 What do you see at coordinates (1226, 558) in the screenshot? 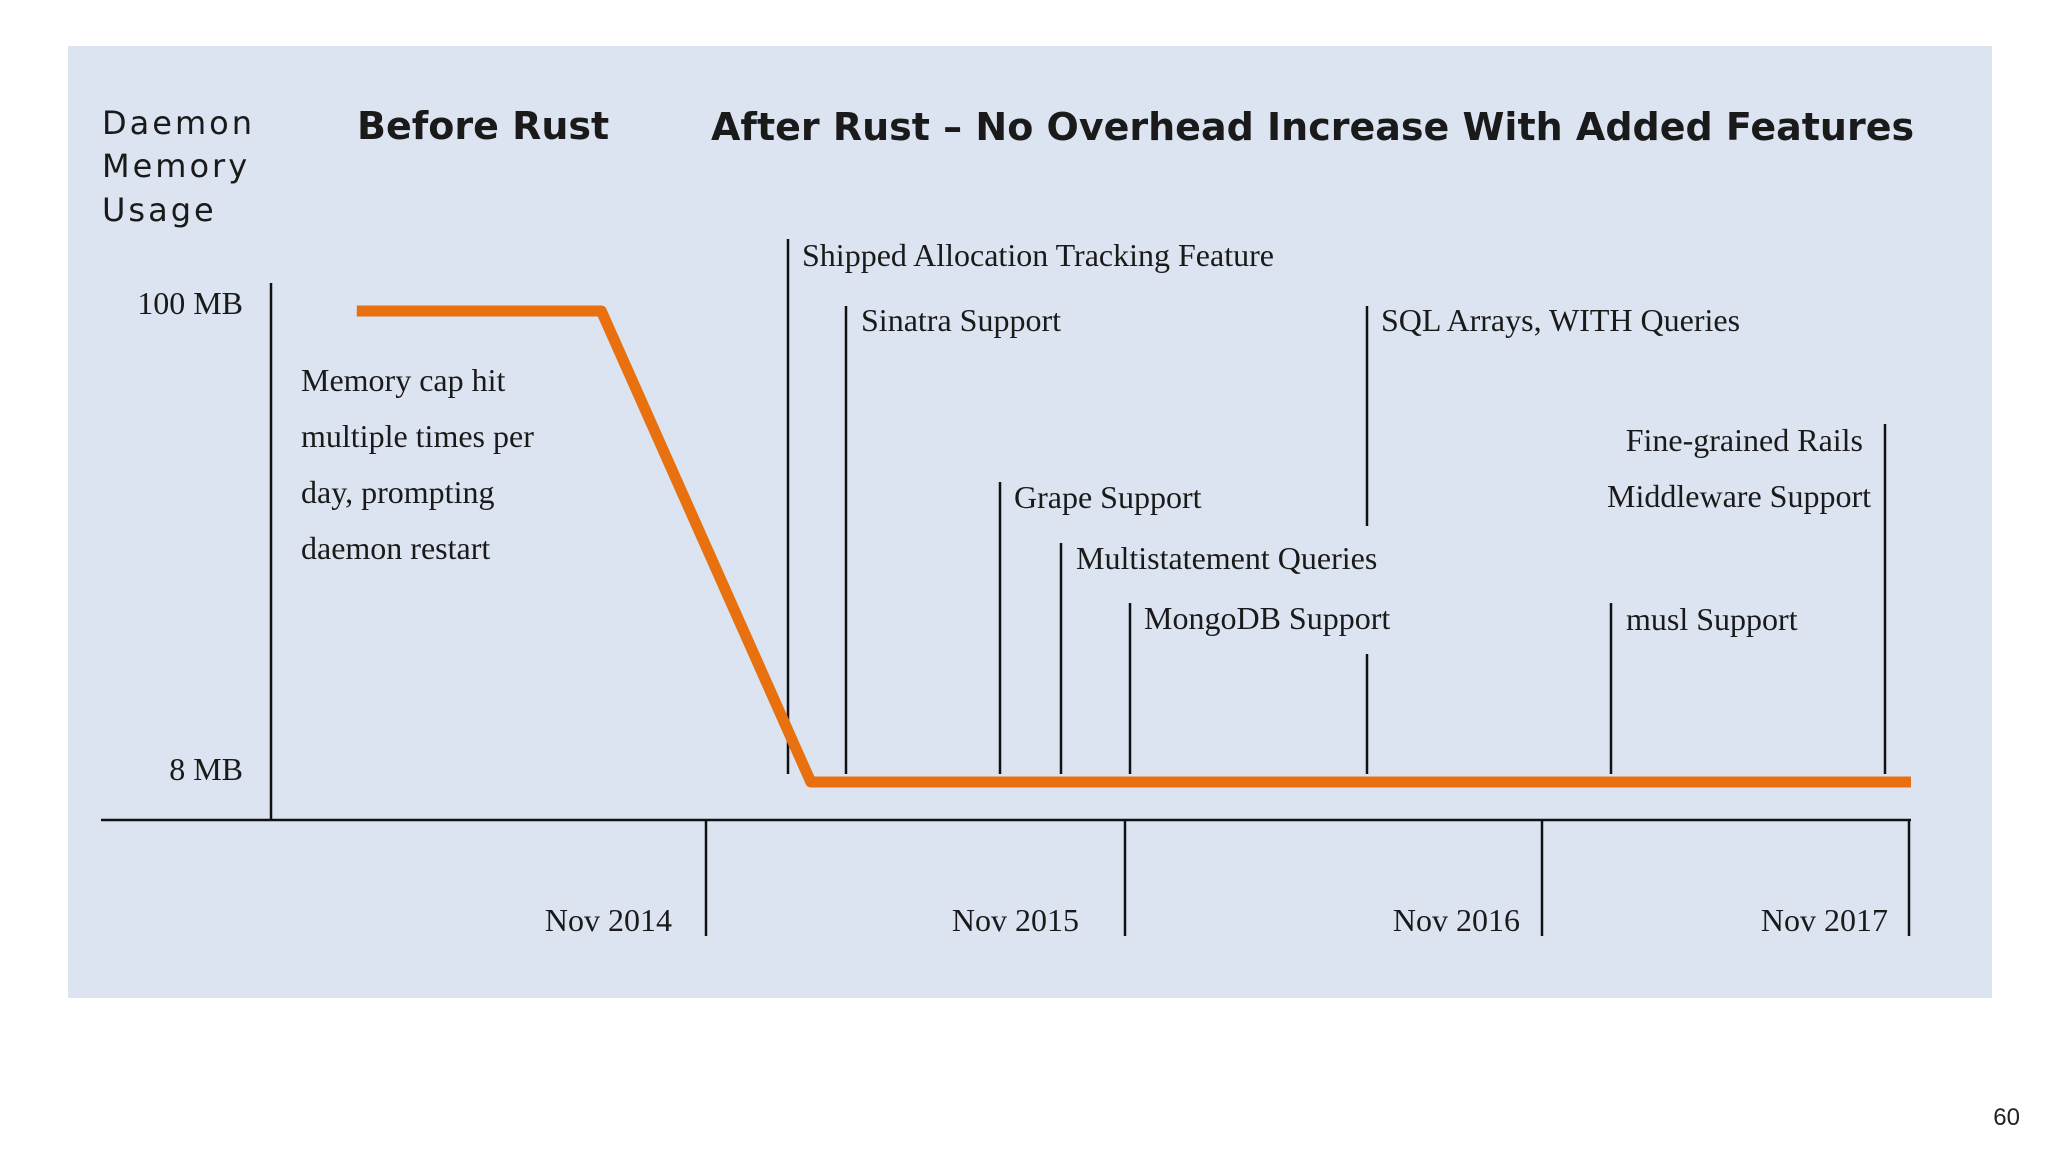
I see `event-label: Multistatement Queries` at bounding box center [1226, 558].